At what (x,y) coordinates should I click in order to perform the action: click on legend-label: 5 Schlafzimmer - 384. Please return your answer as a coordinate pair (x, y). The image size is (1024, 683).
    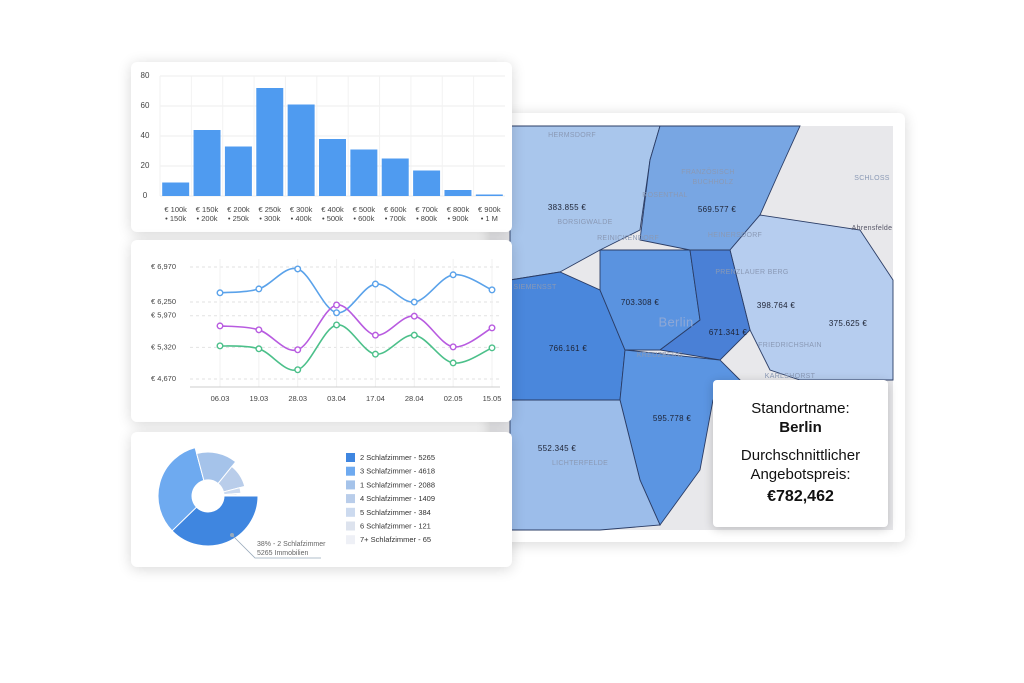
    Looking at the image, I should click on (395, 512).